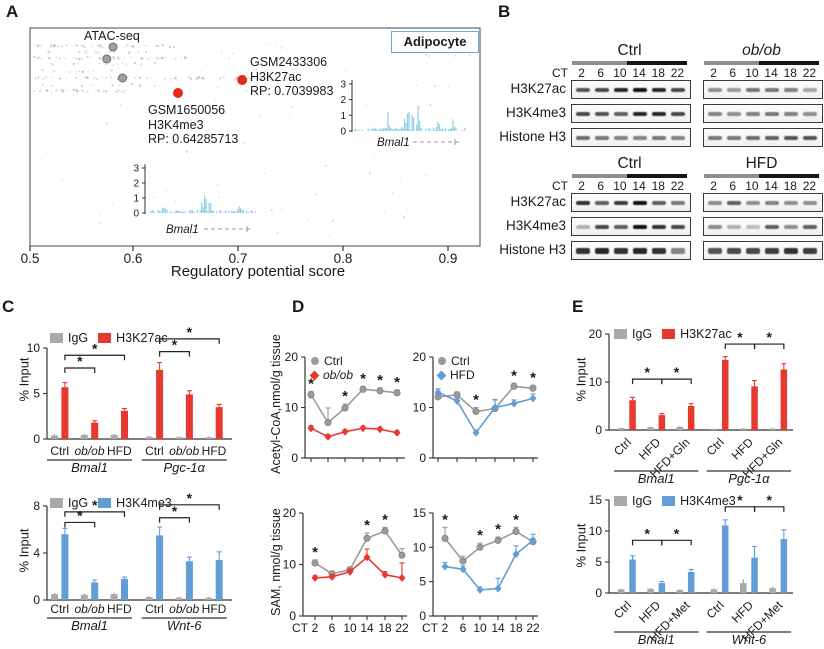  I want to click on x-tick-label: 0.7, so click(238, 258).